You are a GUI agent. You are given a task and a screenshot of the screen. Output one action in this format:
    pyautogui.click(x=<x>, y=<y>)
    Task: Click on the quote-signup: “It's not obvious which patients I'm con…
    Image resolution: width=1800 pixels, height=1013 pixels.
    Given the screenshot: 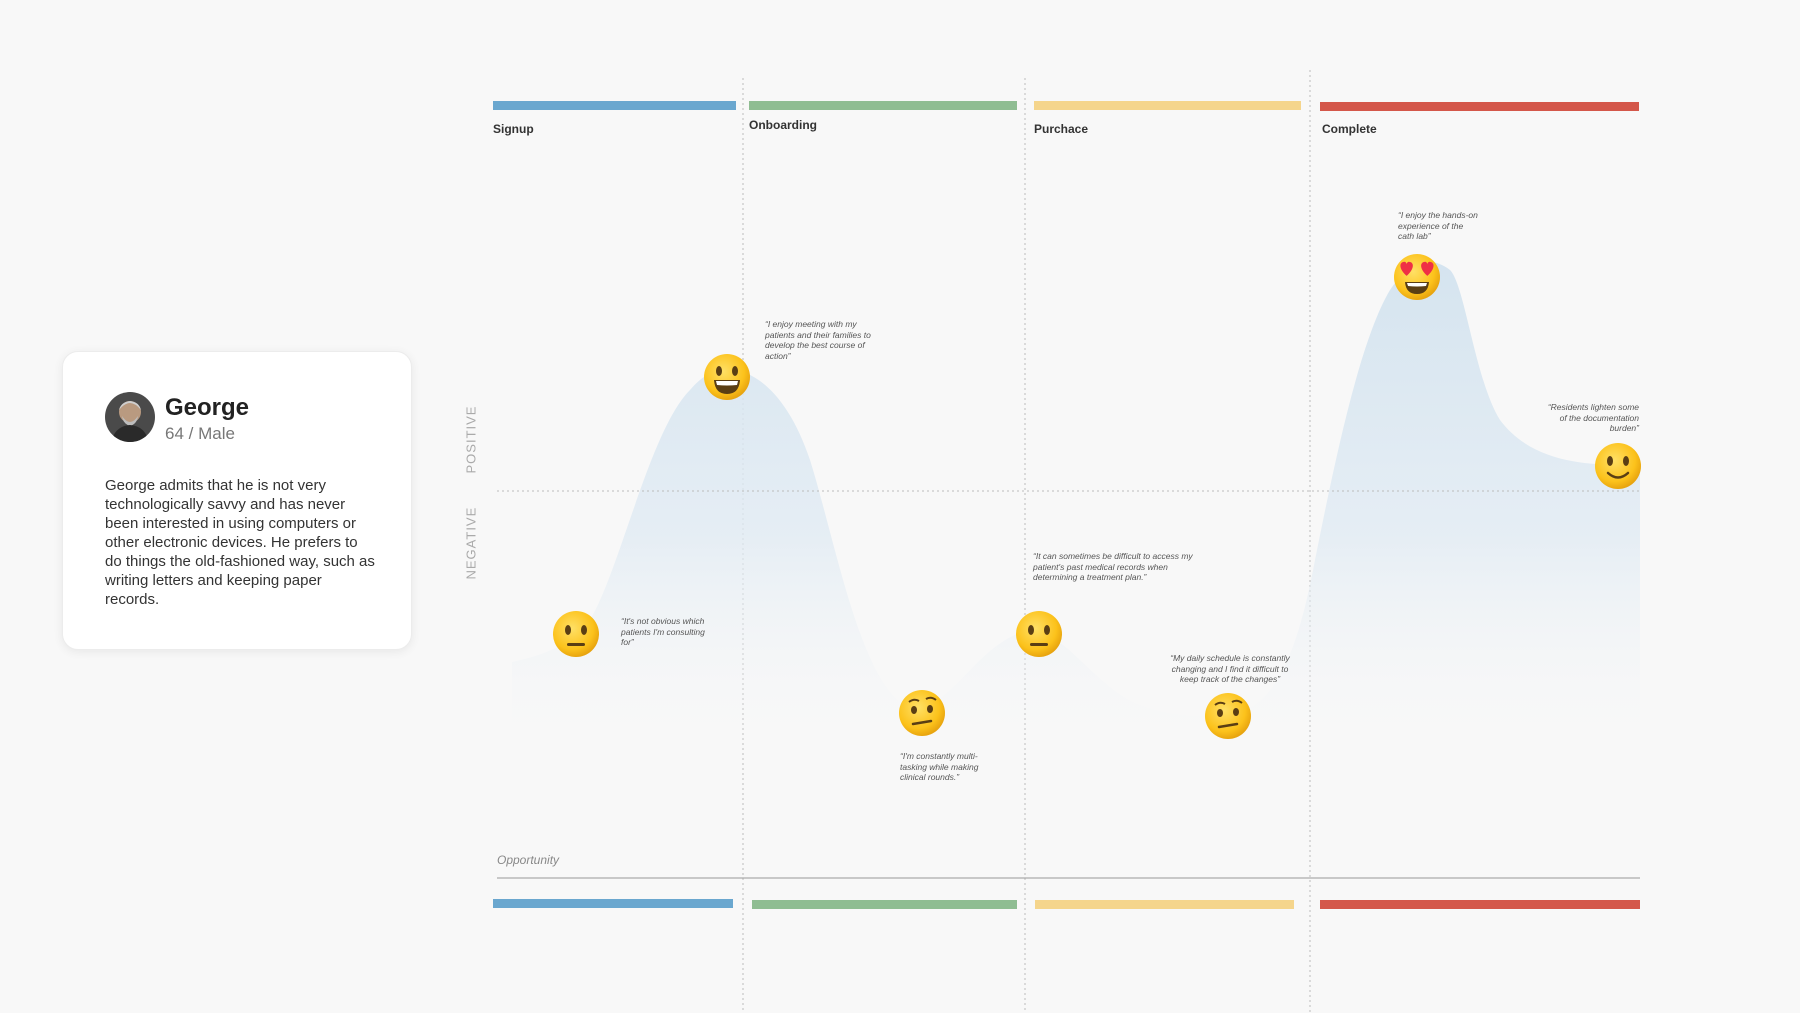 What is the action you would take?
    pyautogui.click(x=663, y=631)
    